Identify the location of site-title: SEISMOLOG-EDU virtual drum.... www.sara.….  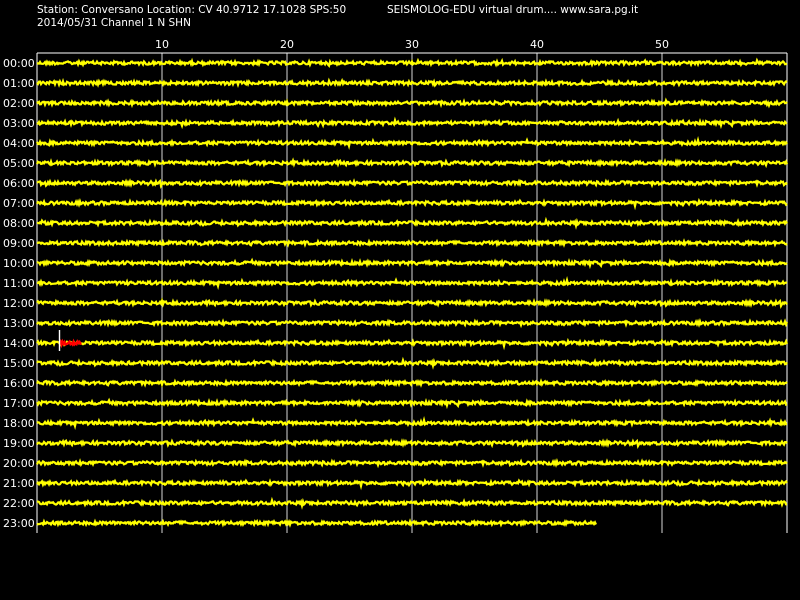
(513, 10).